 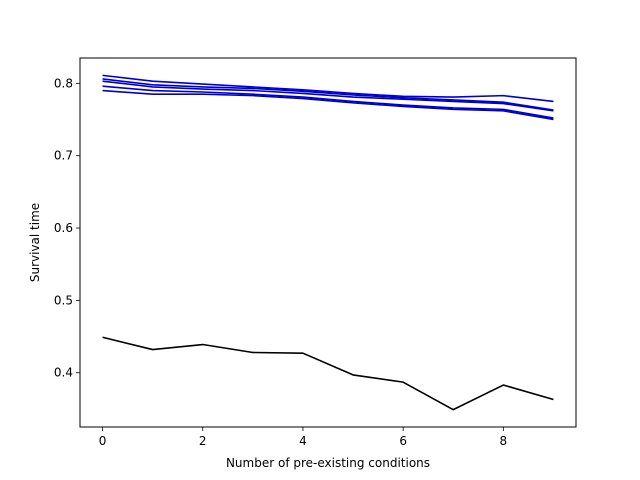 I want to click on x-tick-label: 4, so click(x=303, y=441).